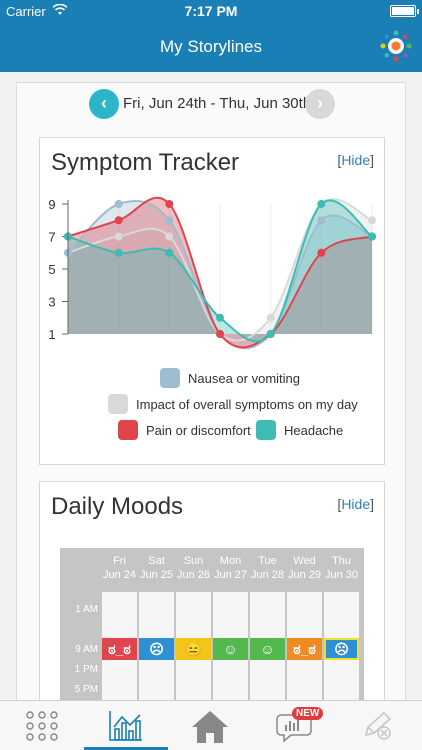 The width and height of the screenshot is (422, 750). What do you see at coordinates (230, 561) in the screenshot?
I see `day-of-week: Mon` at bounding box center [230, 561].